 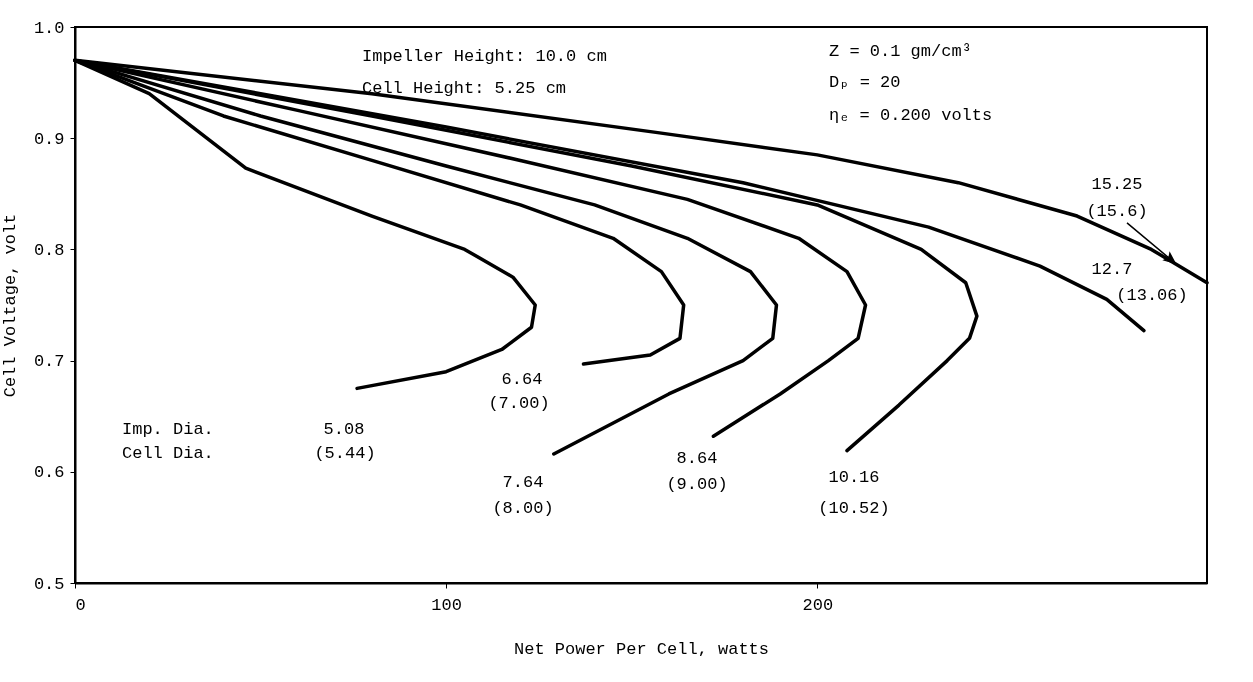 I want to click on annotation: 10.16, so click(x=854, y=478).